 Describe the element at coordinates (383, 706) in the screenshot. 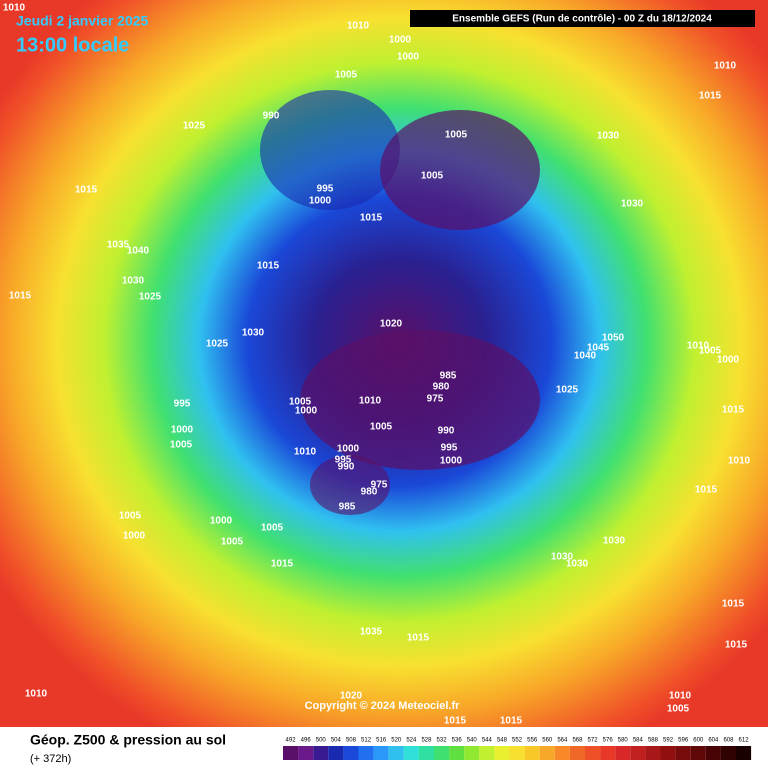

I see `copyright: Copyright © 2024 Meteociel.fr` at that location.